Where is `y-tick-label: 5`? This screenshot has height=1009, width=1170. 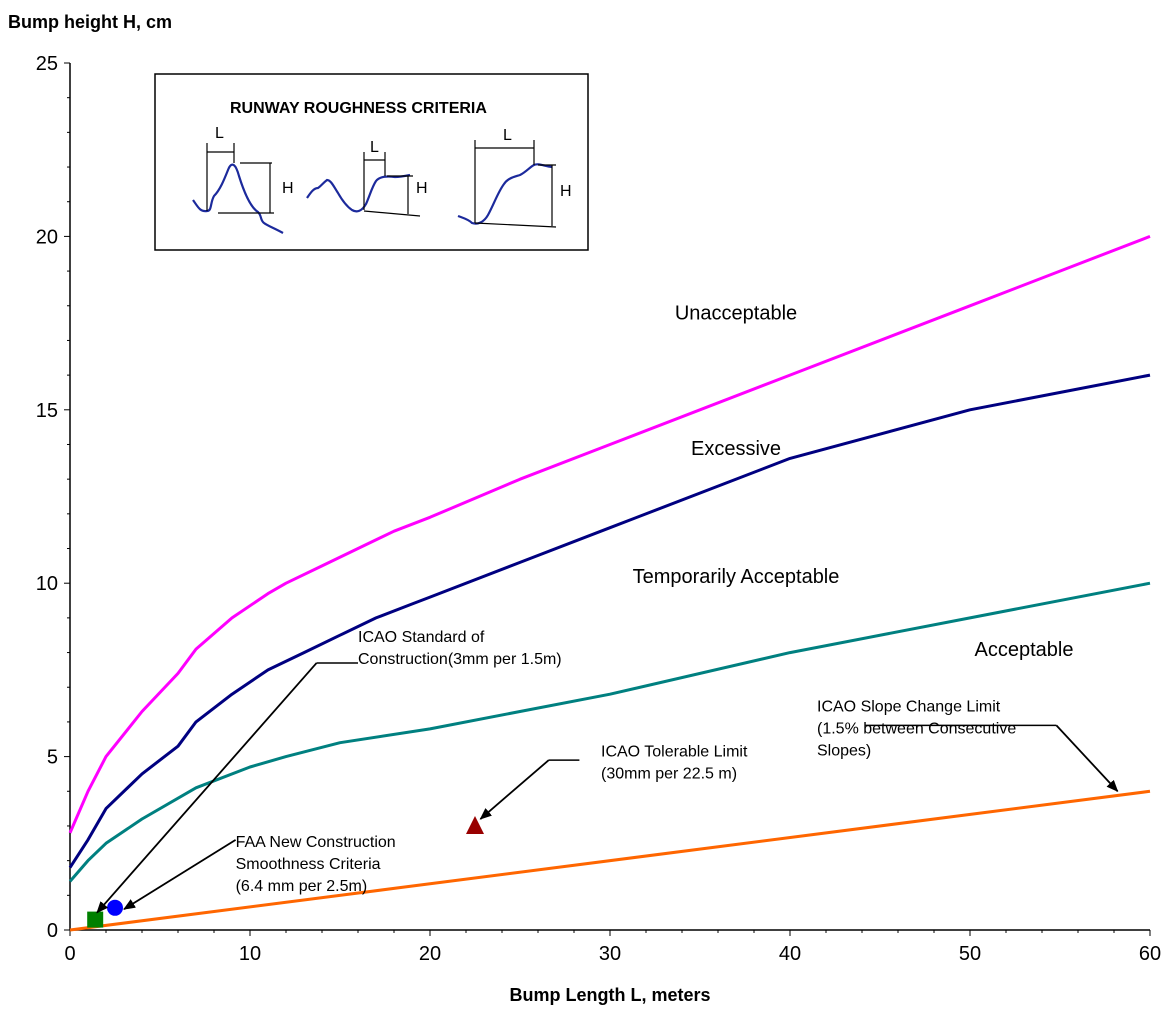
y-tick-label: 5 is located at coordinates (52, 758).